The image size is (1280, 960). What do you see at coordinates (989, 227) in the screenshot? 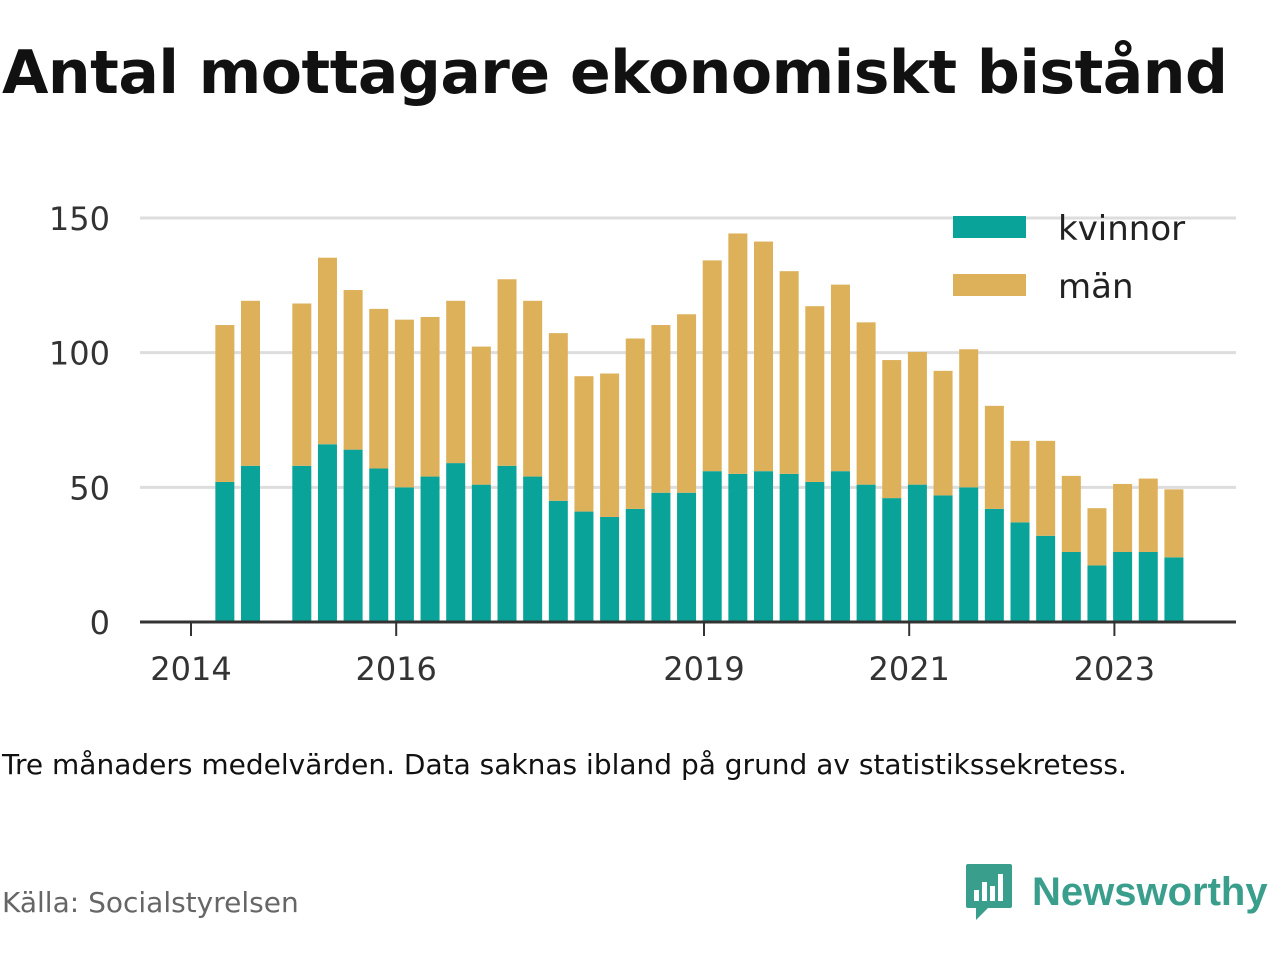
I see `legend-swatch-kvinnor` at bounding box center [989, 227].